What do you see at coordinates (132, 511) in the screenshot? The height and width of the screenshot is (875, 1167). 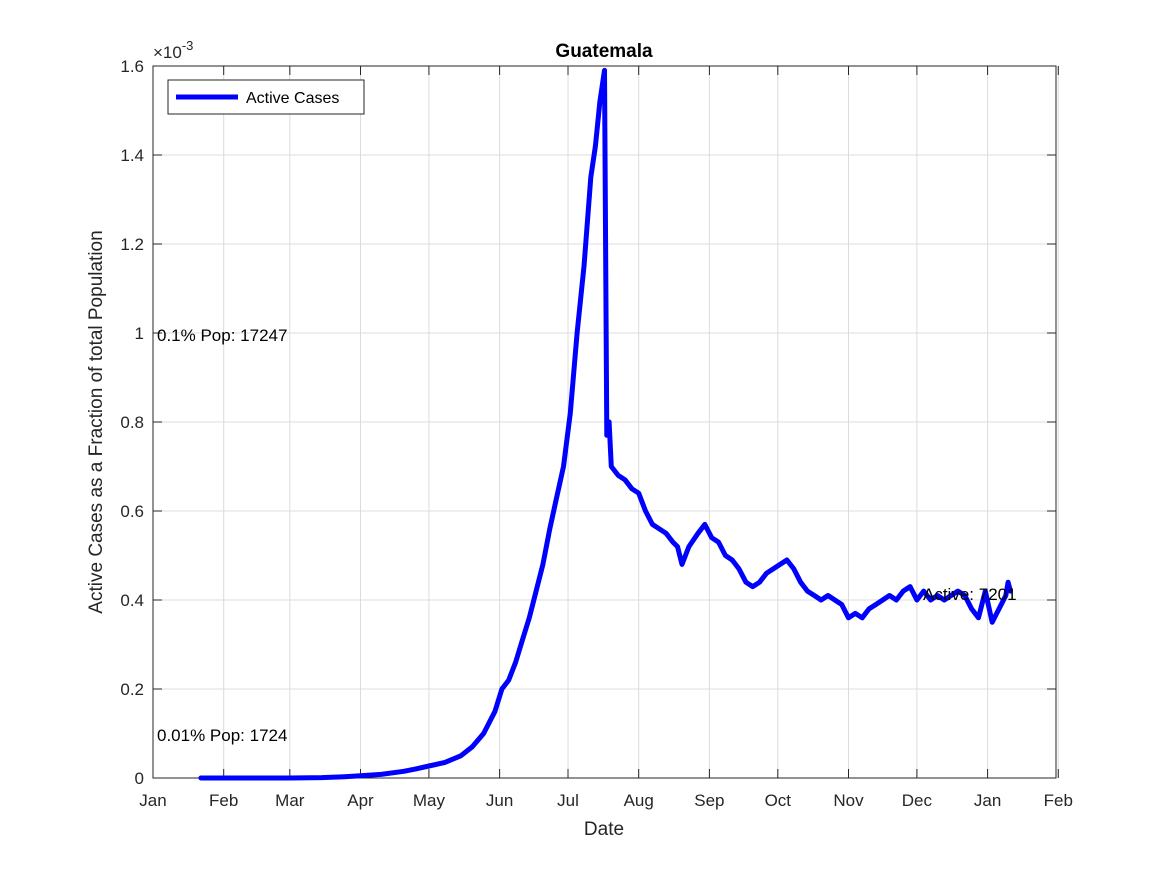 I see `y-tick-label: 0.6` at bounding box center [132, 511].